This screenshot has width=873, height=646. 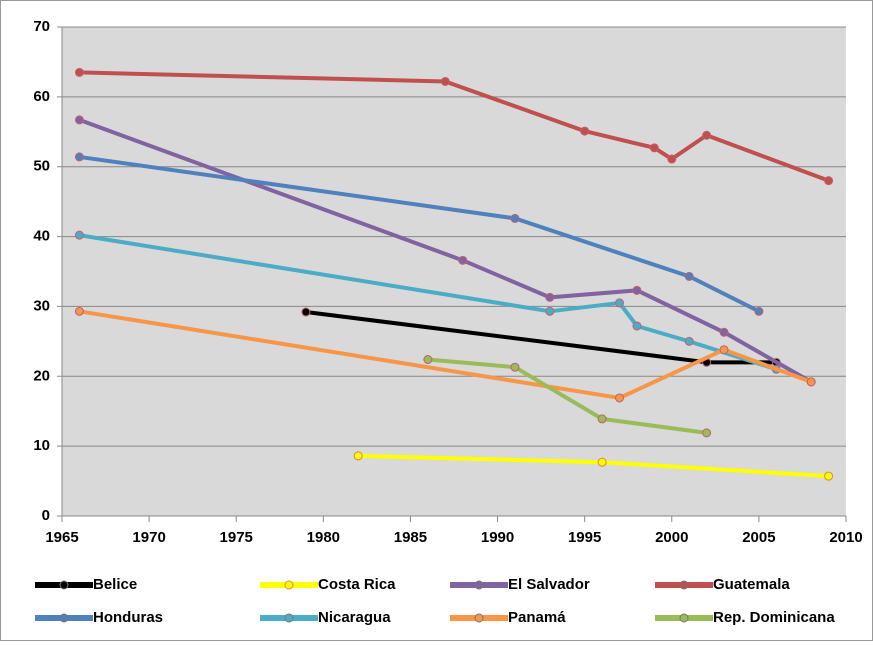 What do you see at coordinates (549, 584) in the screenshot?
I see `legend-label: El Salvador` at bounding box center [549, 584].